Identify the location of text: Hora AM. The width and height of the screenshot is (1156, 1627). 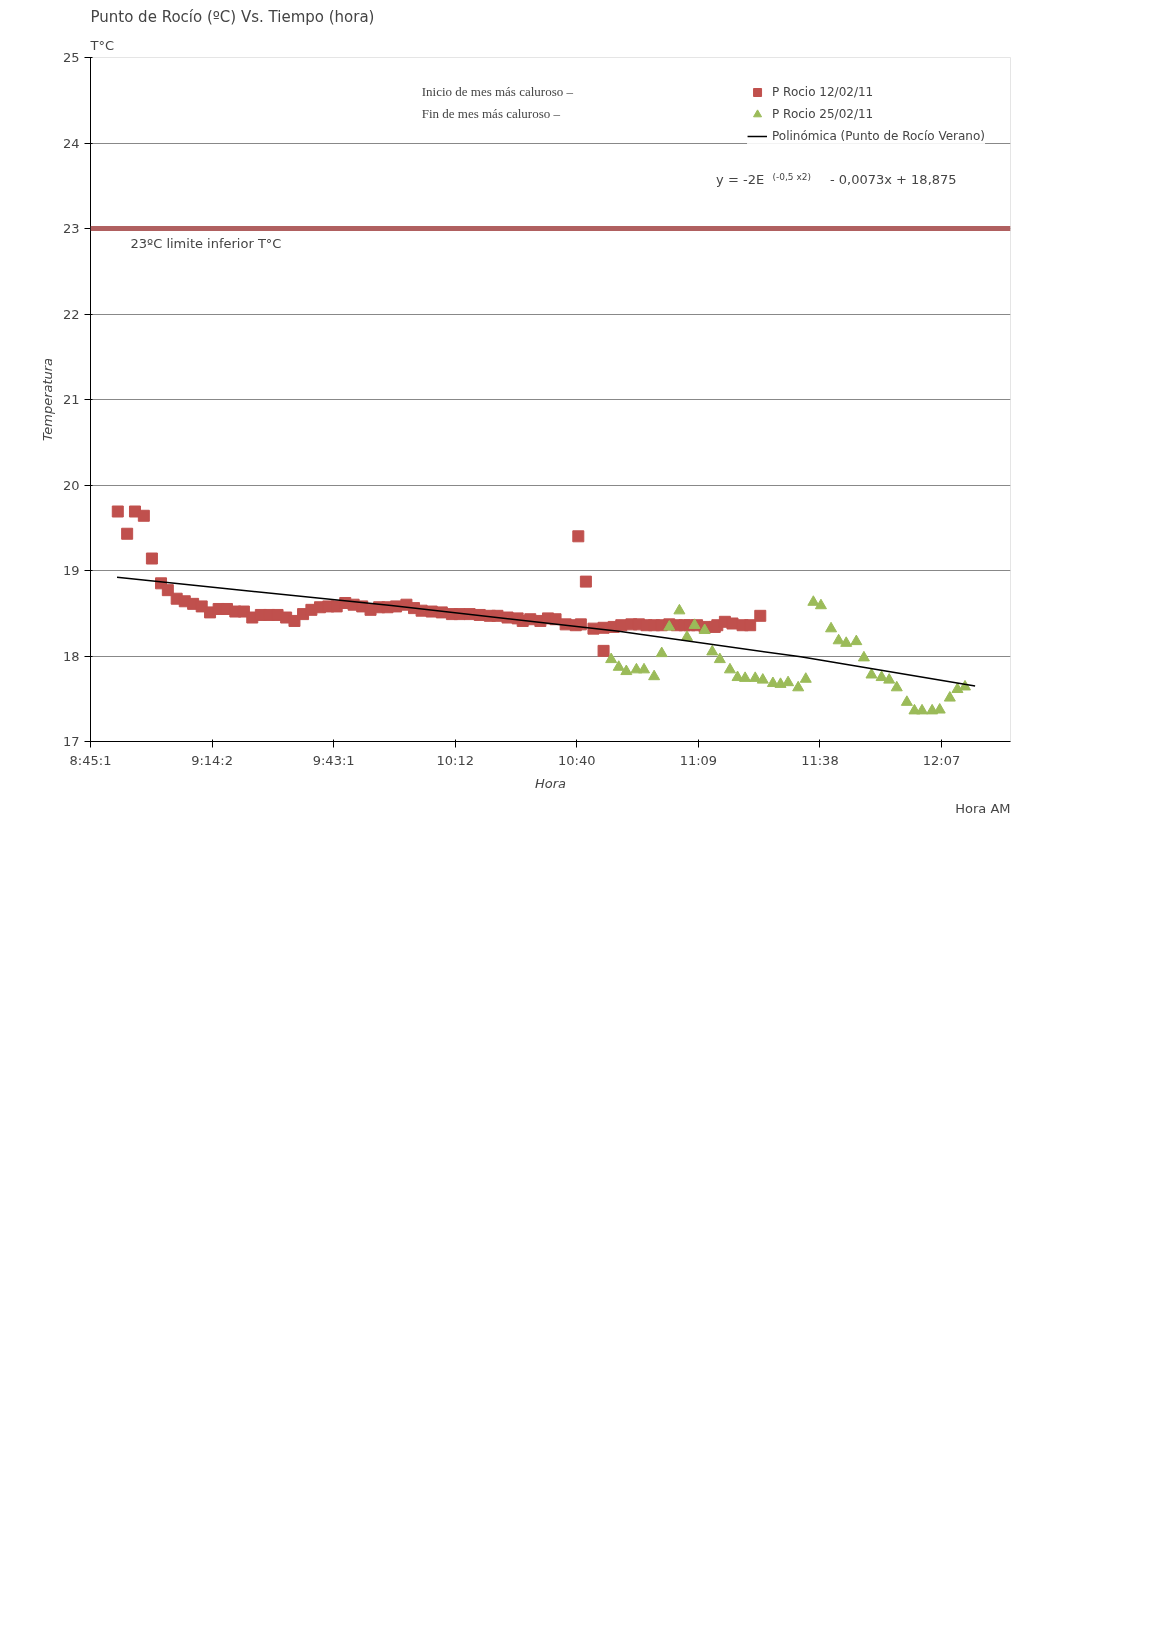
(983, 808).